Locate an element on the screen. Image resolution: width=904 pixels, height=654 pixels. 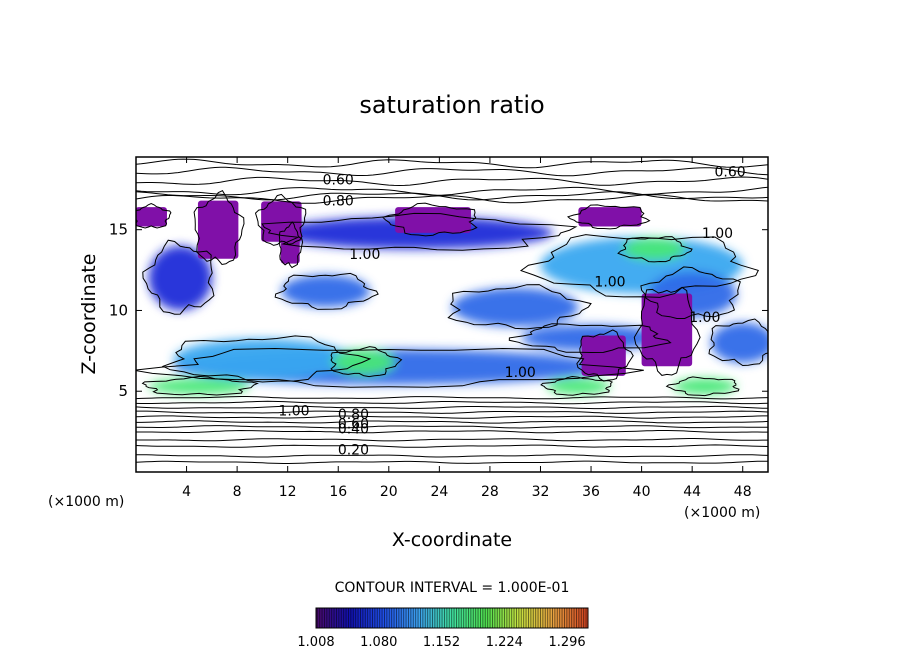
x-tick-label-0: 4 is located at coordinates (186, 492).